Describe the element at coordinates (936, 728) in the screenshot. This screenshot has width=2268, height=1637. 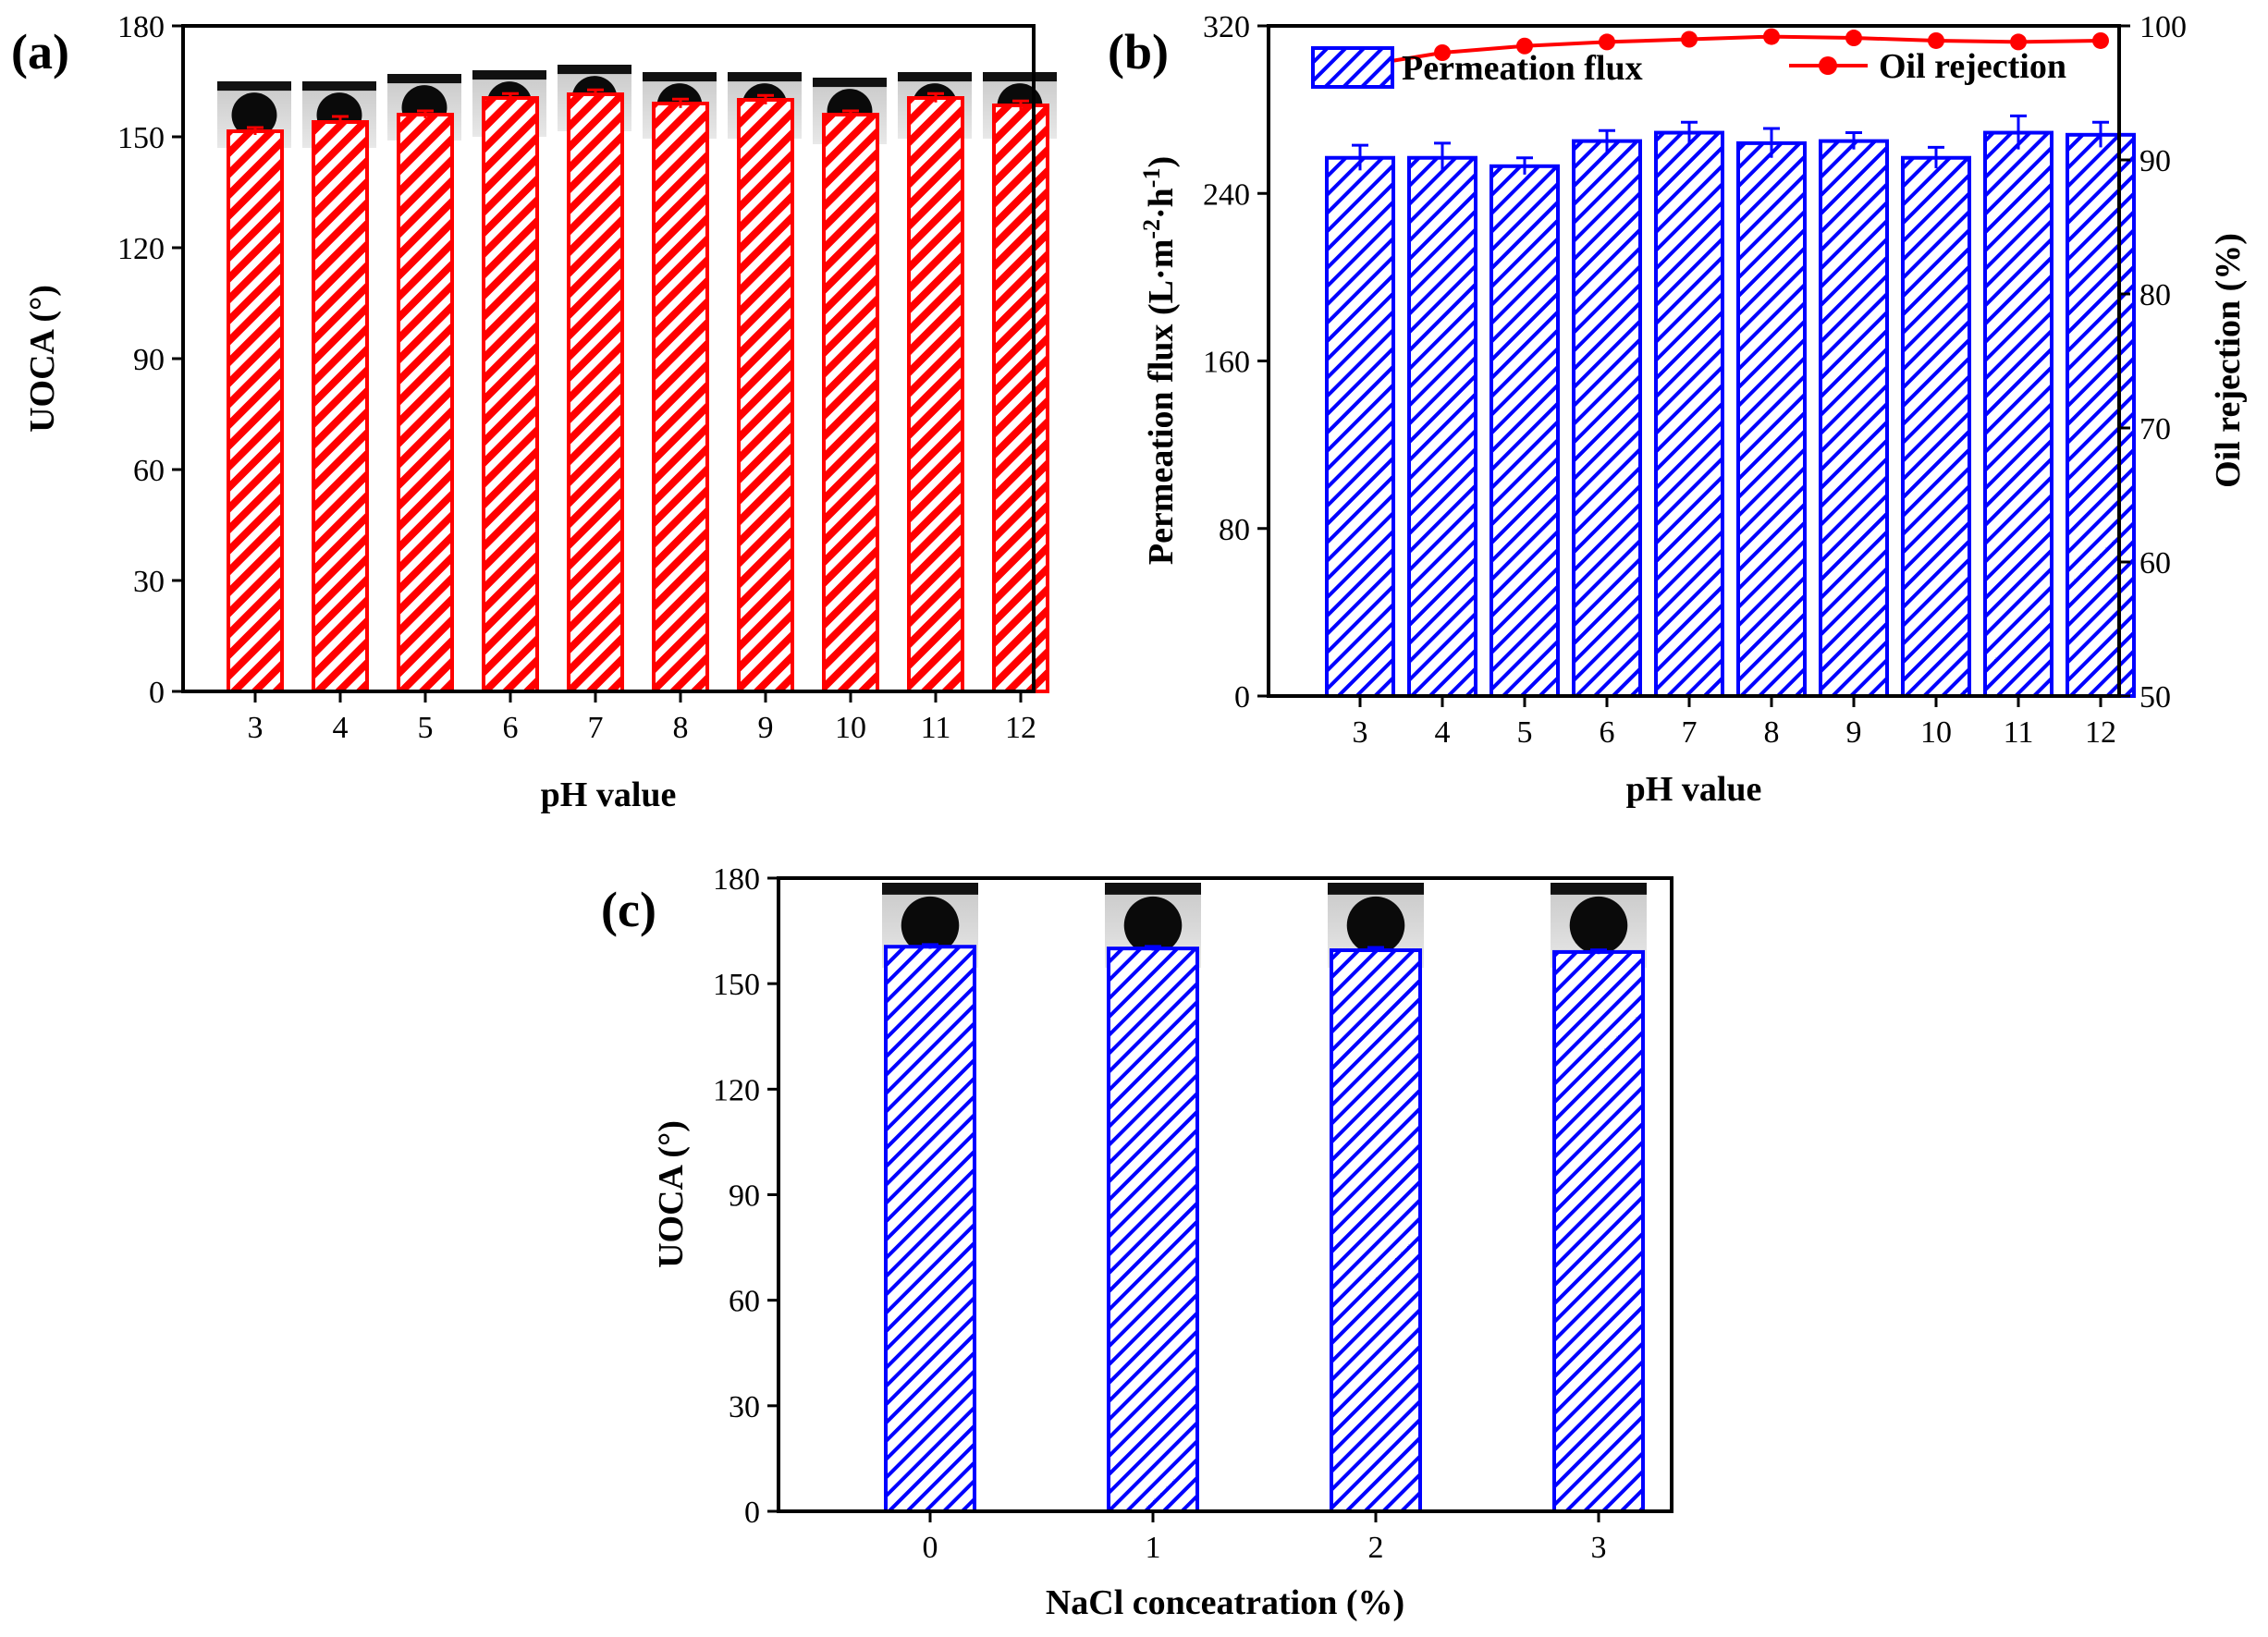
I see `a-xtick-label-8: 11` at that location.